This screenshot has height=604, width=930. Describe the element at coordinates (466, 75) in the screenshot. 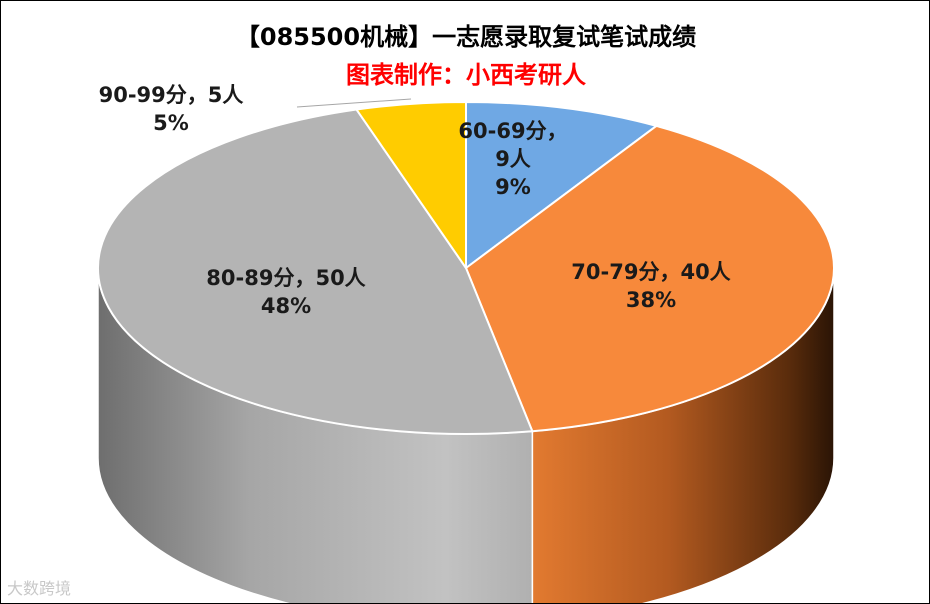

I see `chart-subtitle: 图表制作：小西考研人` at that location.